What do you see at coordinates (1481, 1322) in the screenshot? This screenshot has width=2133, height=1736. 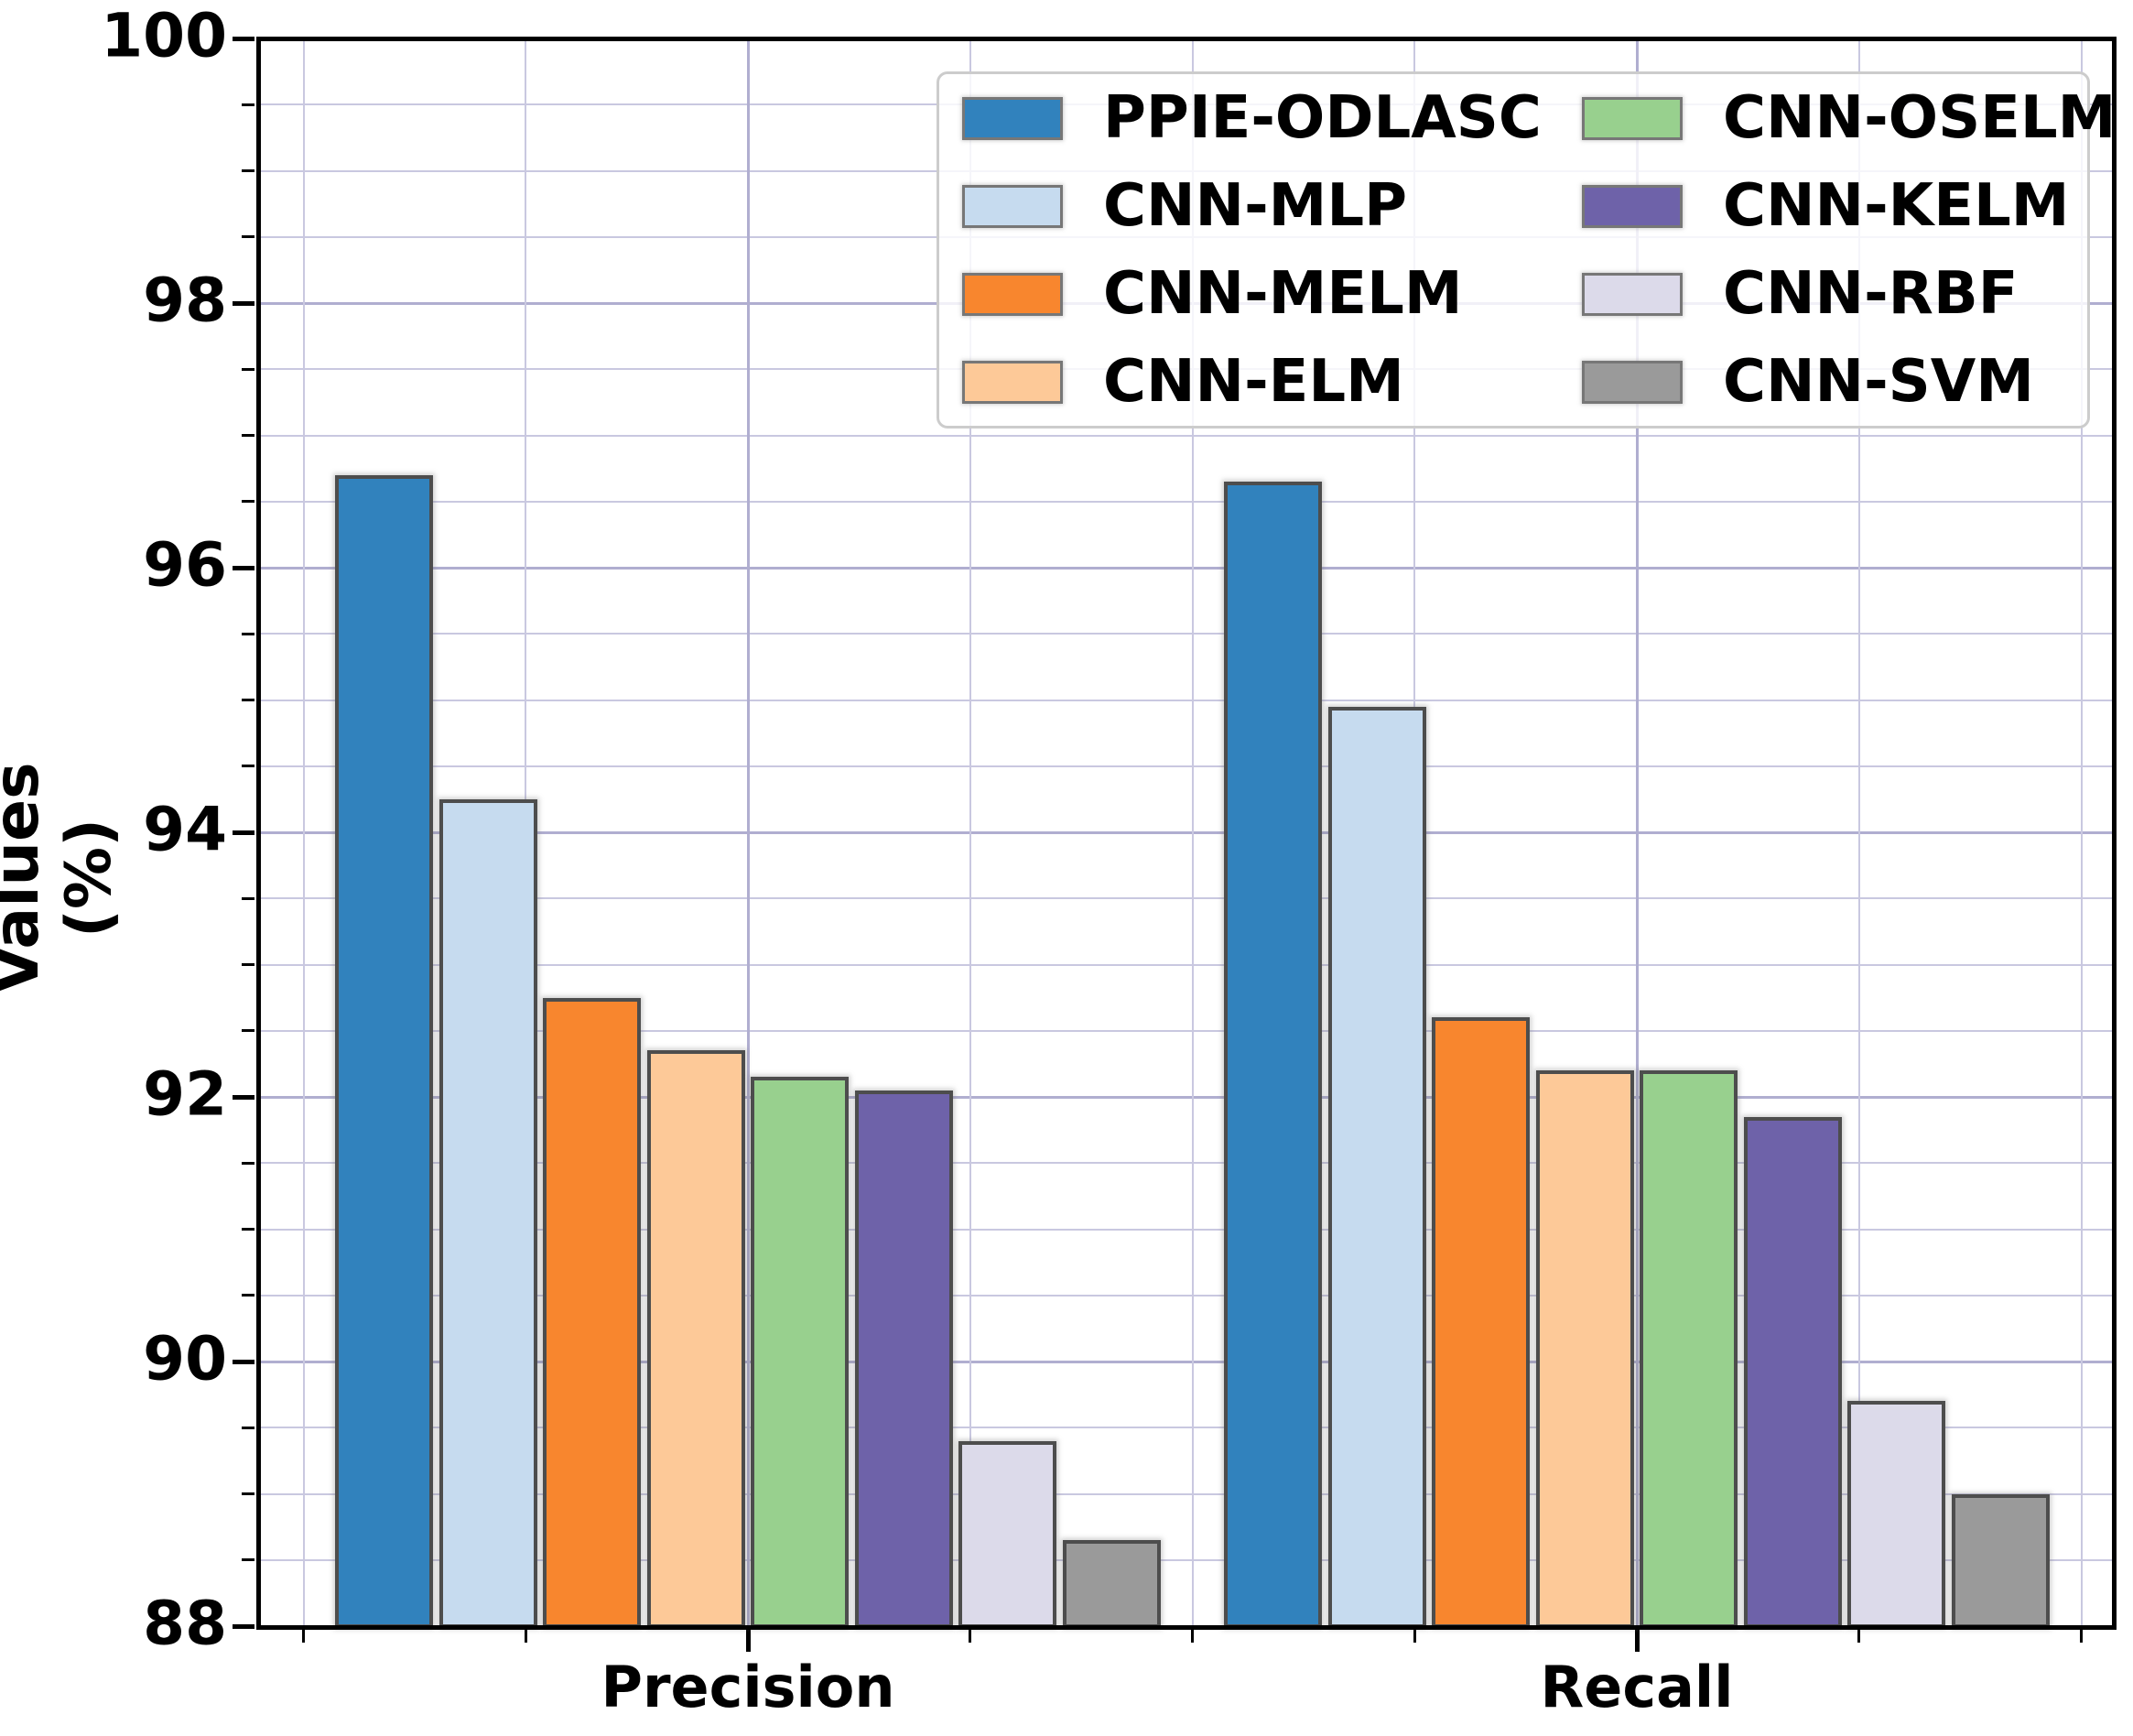 I see `bar-recall-cnn-melm` at bounding box center [1481, 1322].